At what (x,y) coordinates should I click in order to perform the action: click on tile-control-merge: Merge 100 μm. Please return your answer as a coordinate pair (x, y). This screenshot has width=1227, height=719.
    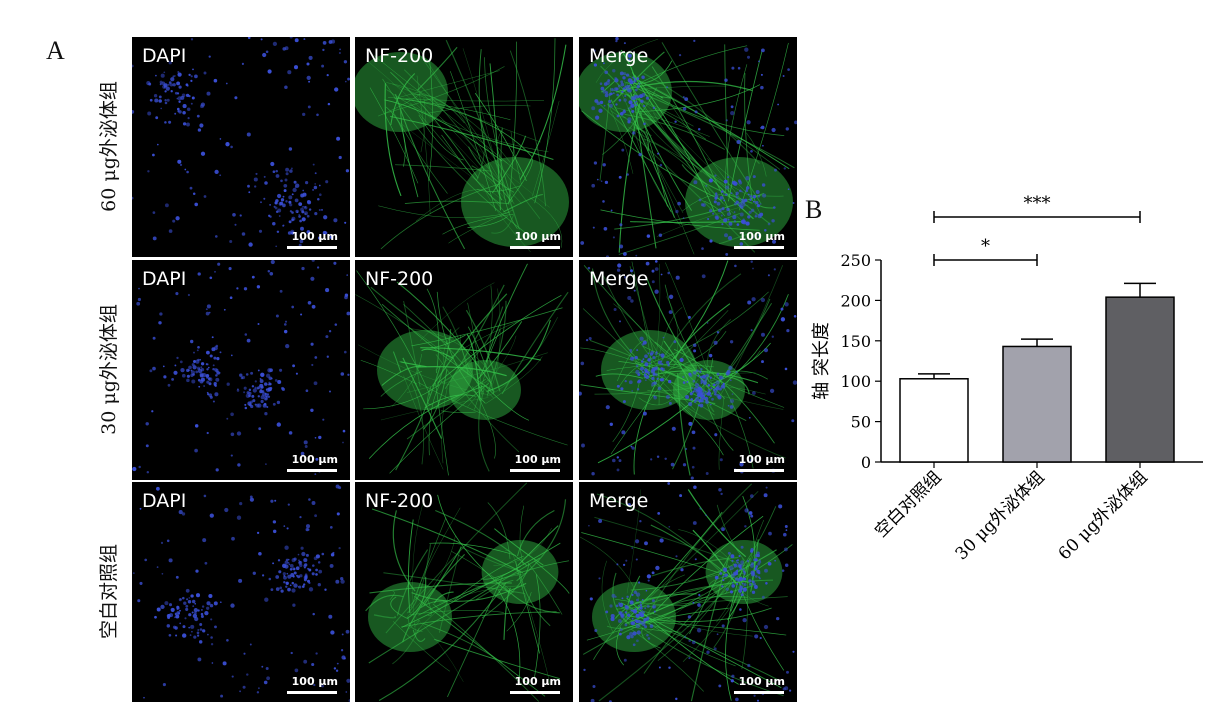
    Looking at the image, I should click on (688, 592).